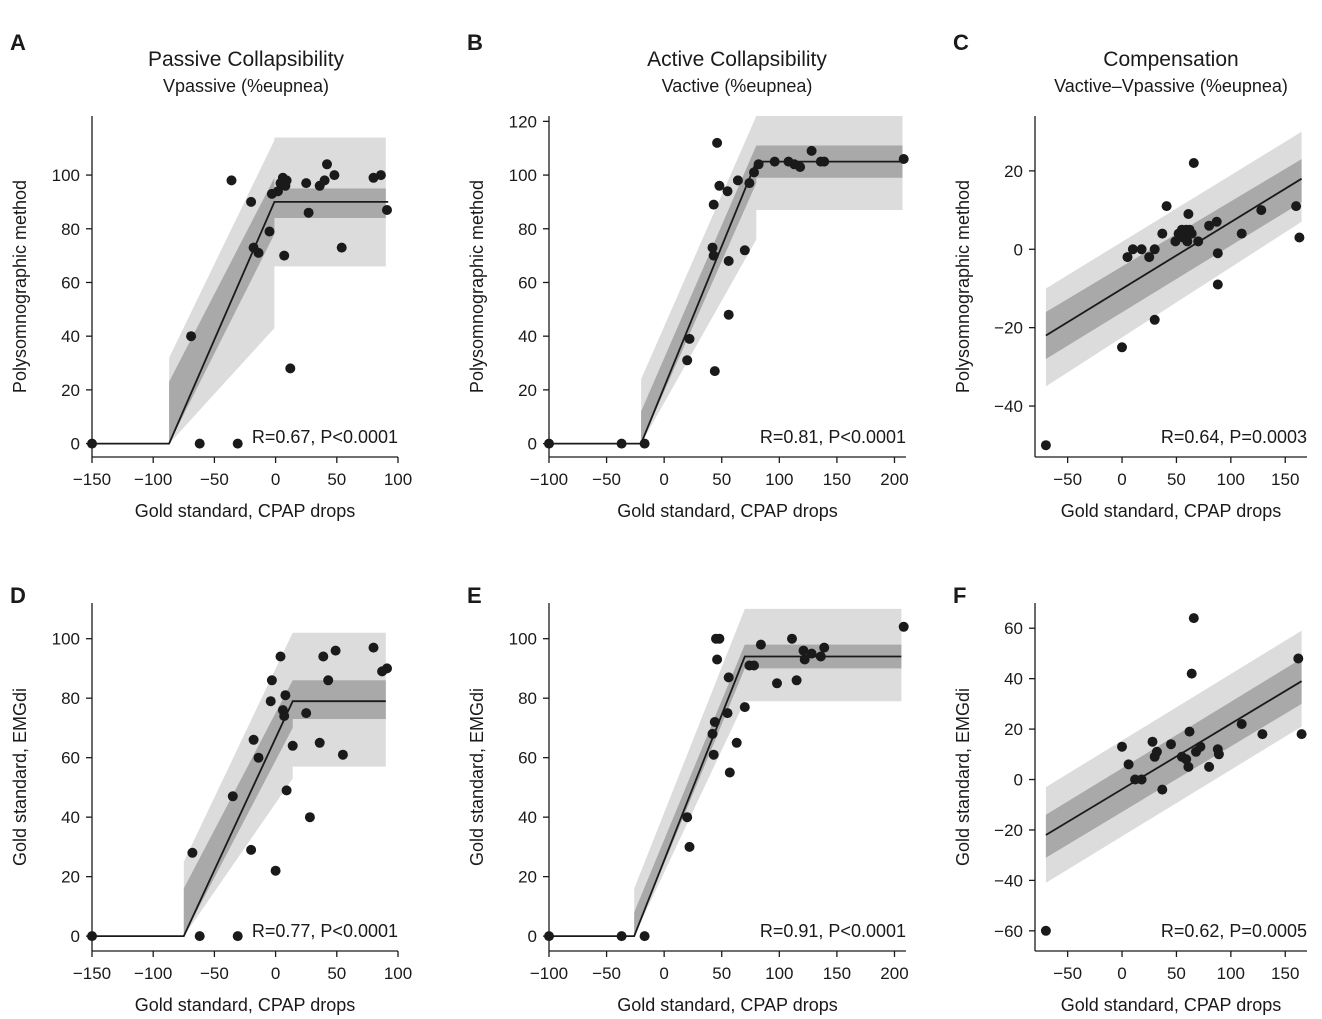 The height and width of the screenshot is (1019, 1322). What do you see at coordinates (768, 790) in the screenshot?
I see `inner-confidence-band` at bounding box center [768, 790].